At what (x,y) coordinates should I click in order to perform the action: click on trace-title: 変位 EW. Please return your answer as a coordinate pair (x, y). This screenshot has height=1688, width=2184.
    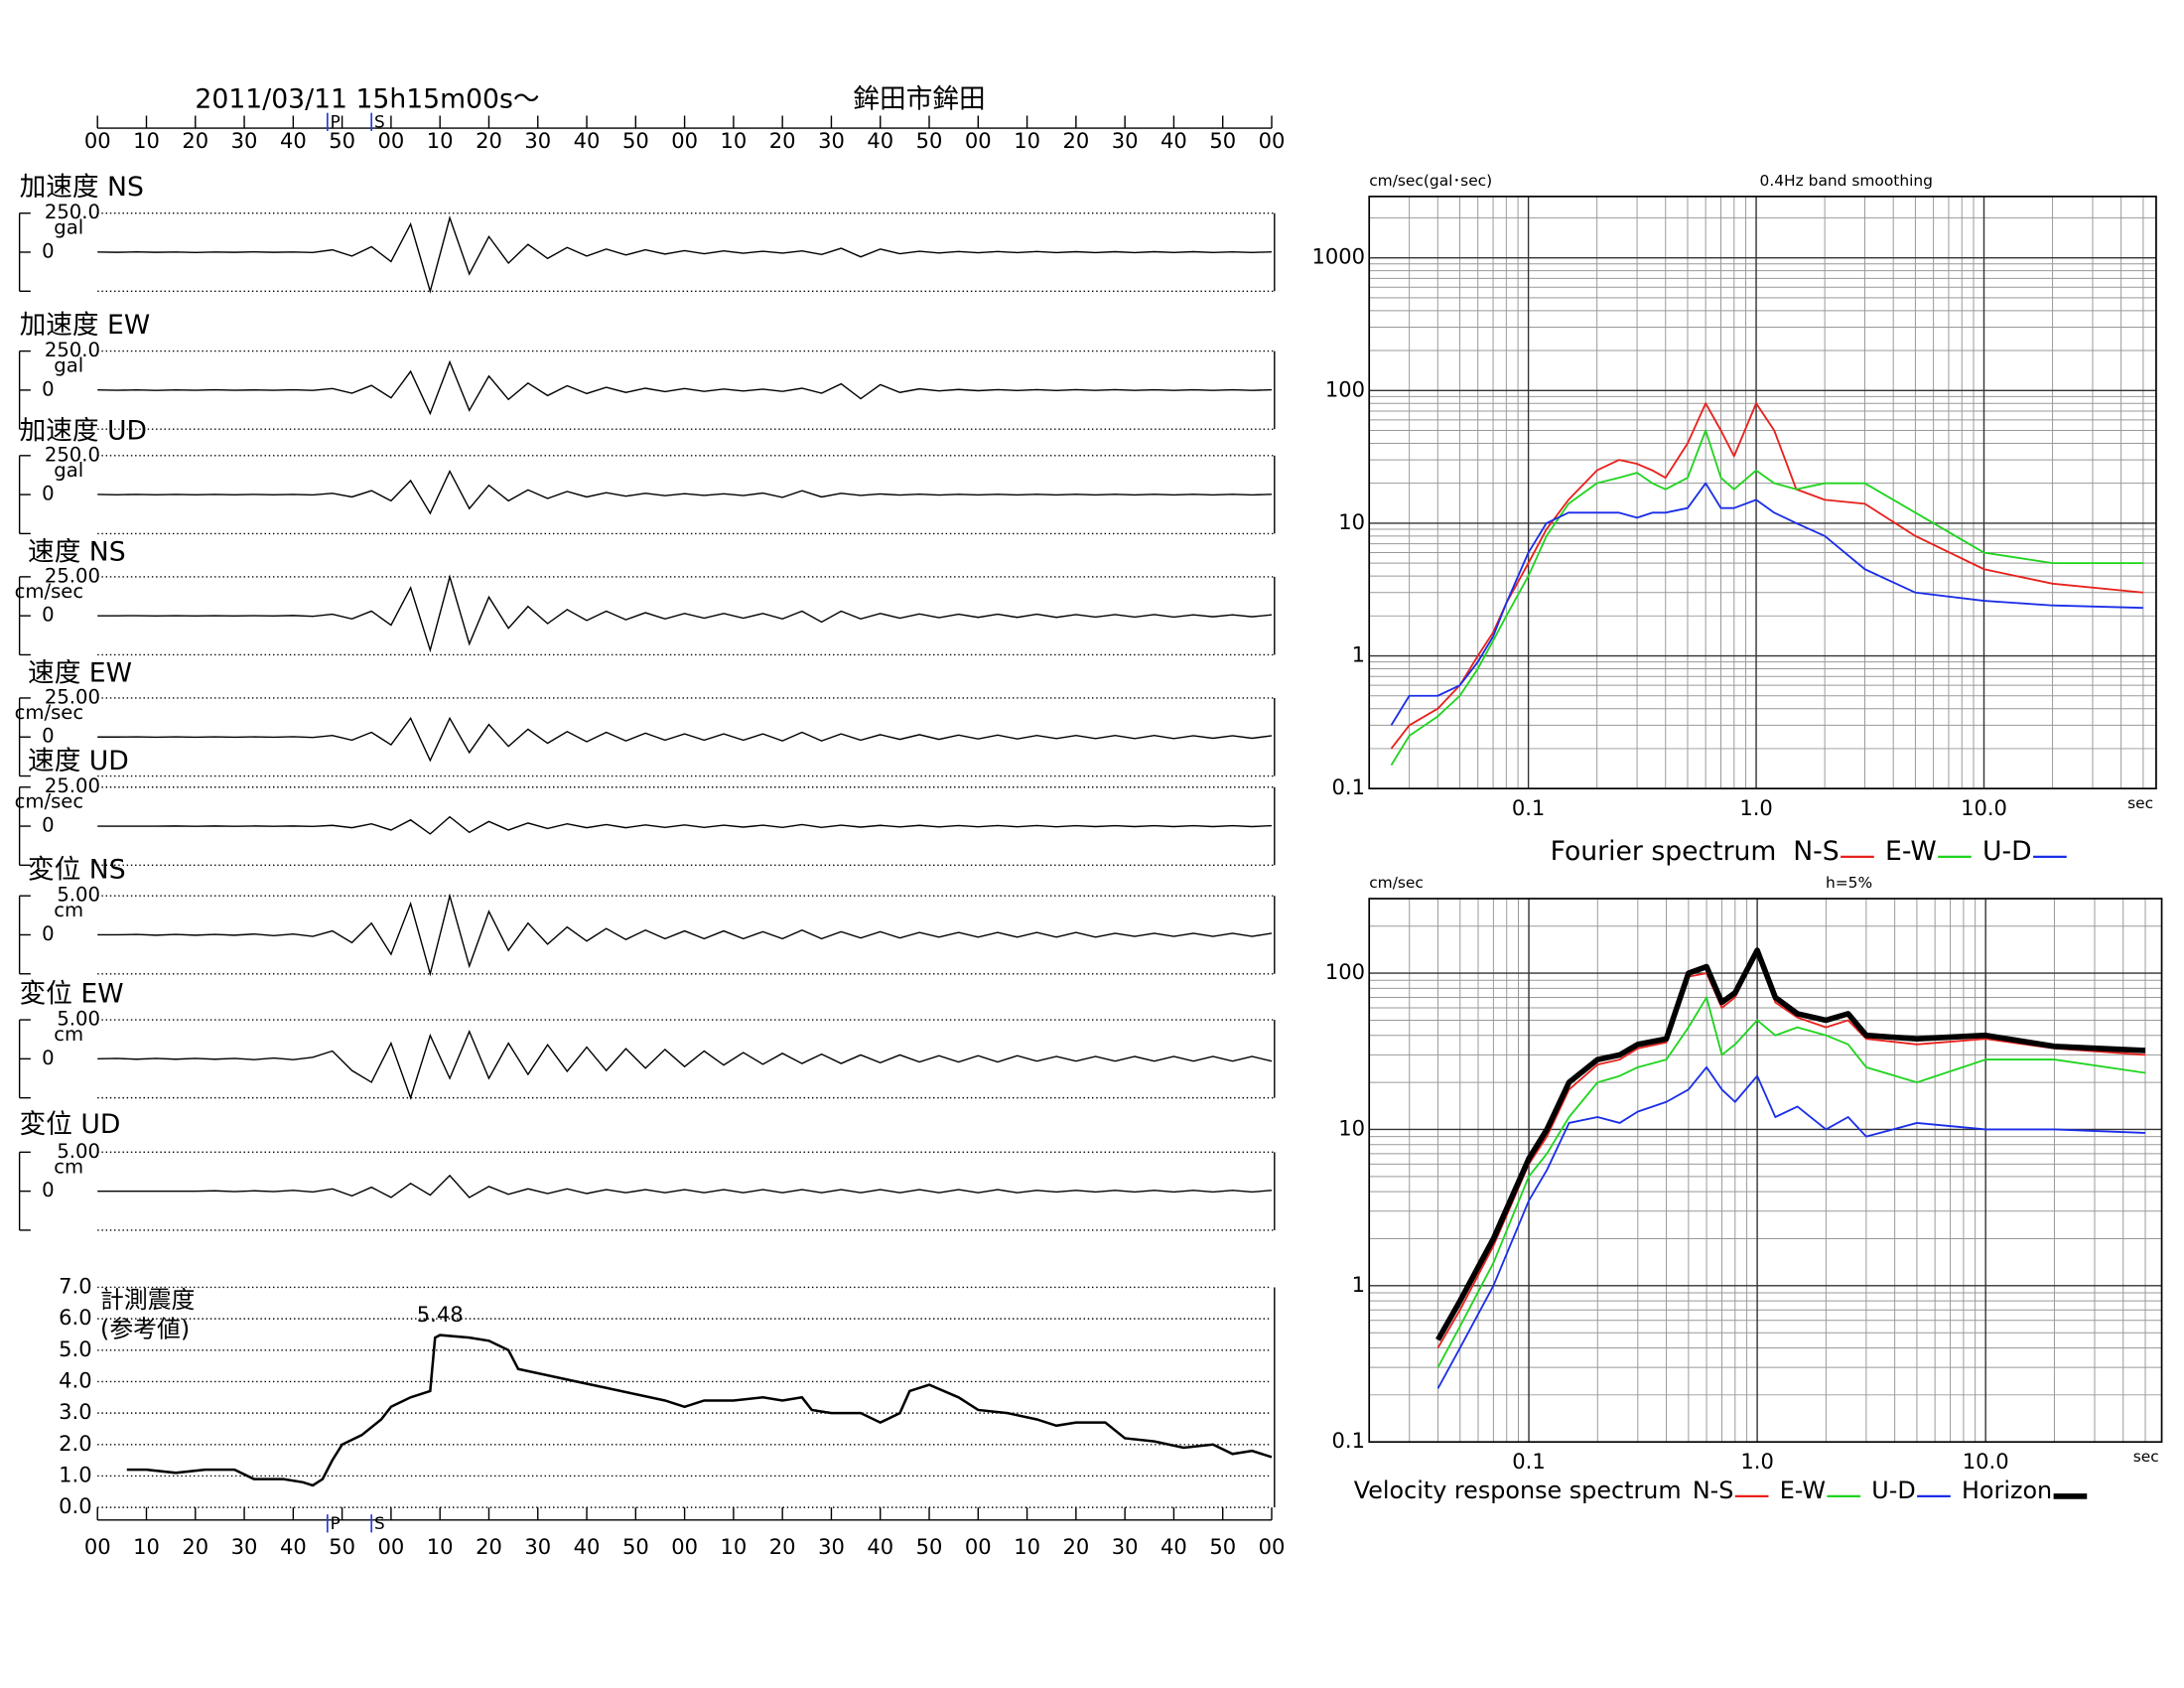
    Looking at the image, I should click on (72, 993).